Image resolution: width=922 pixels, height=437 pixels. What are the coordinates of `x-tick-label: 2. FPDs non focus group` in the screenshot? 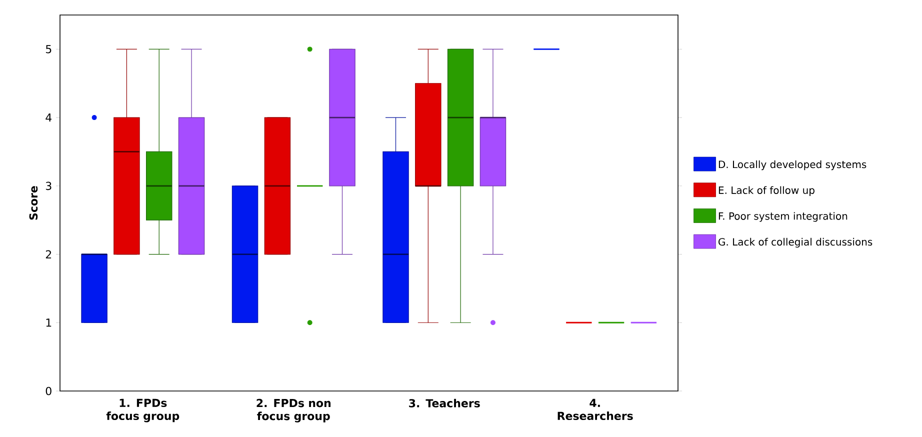 It's located at (293, 410).